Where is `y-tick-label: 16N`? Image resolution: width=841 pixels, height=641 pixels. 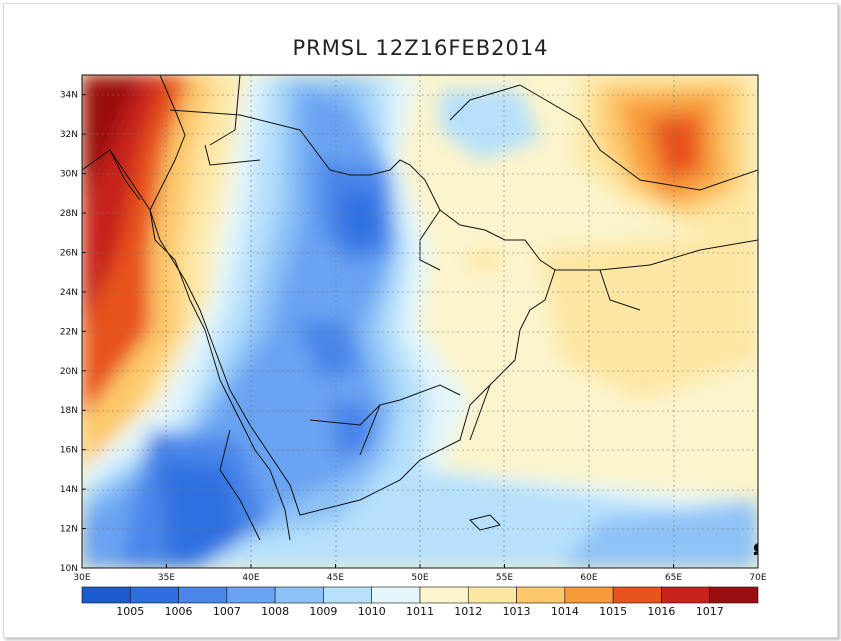
y-tick-label: 16N is located at coordinates (69, 451).